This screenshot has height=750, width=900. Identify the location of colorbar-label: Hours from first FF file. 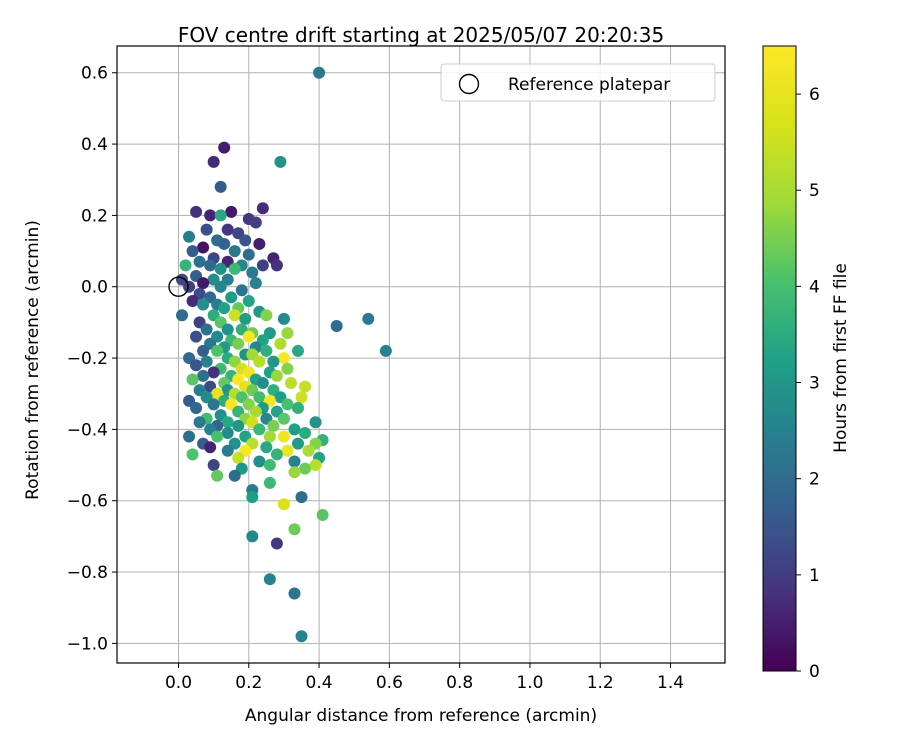
(841, 358).